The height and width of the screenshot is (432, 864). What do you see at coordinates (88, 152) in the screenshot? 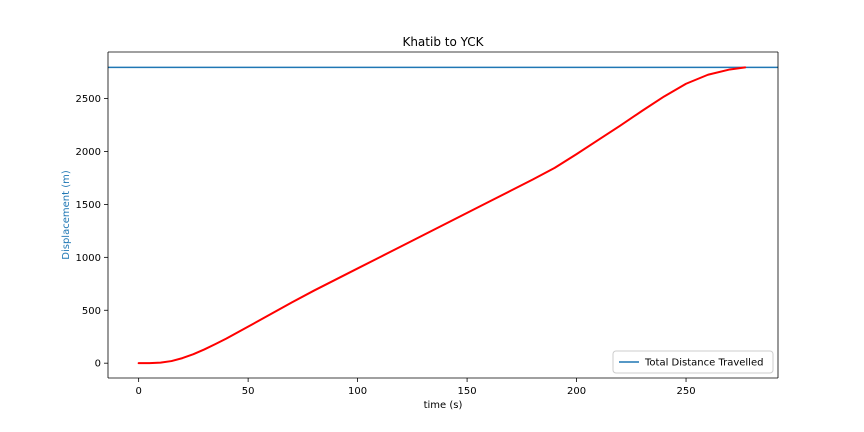
I see `y-tick-label: 2000` at bounding box center [88, 152].